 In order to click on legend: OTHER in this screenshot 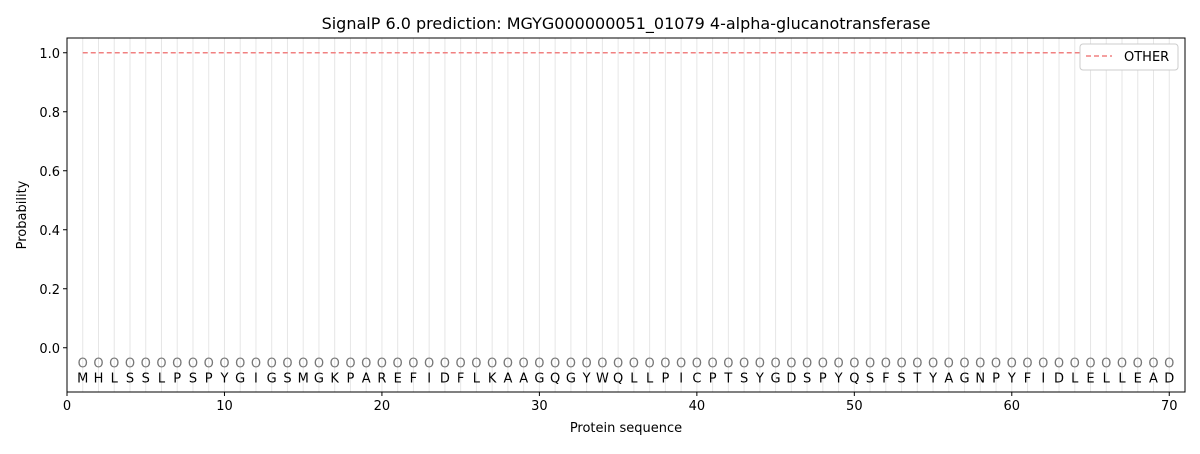, I will do `click(1129, 57)`.